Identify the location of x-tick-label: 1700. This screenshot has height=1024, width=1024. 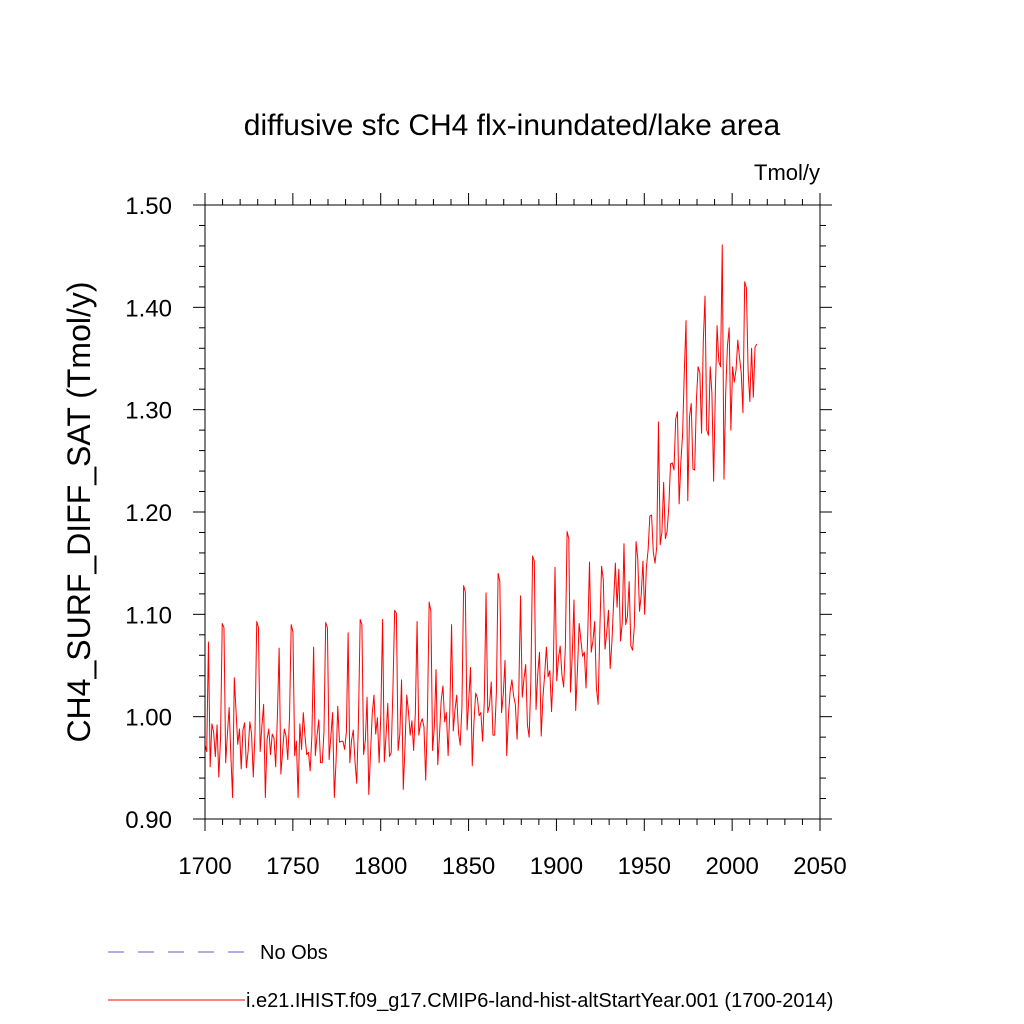
(204, 866).